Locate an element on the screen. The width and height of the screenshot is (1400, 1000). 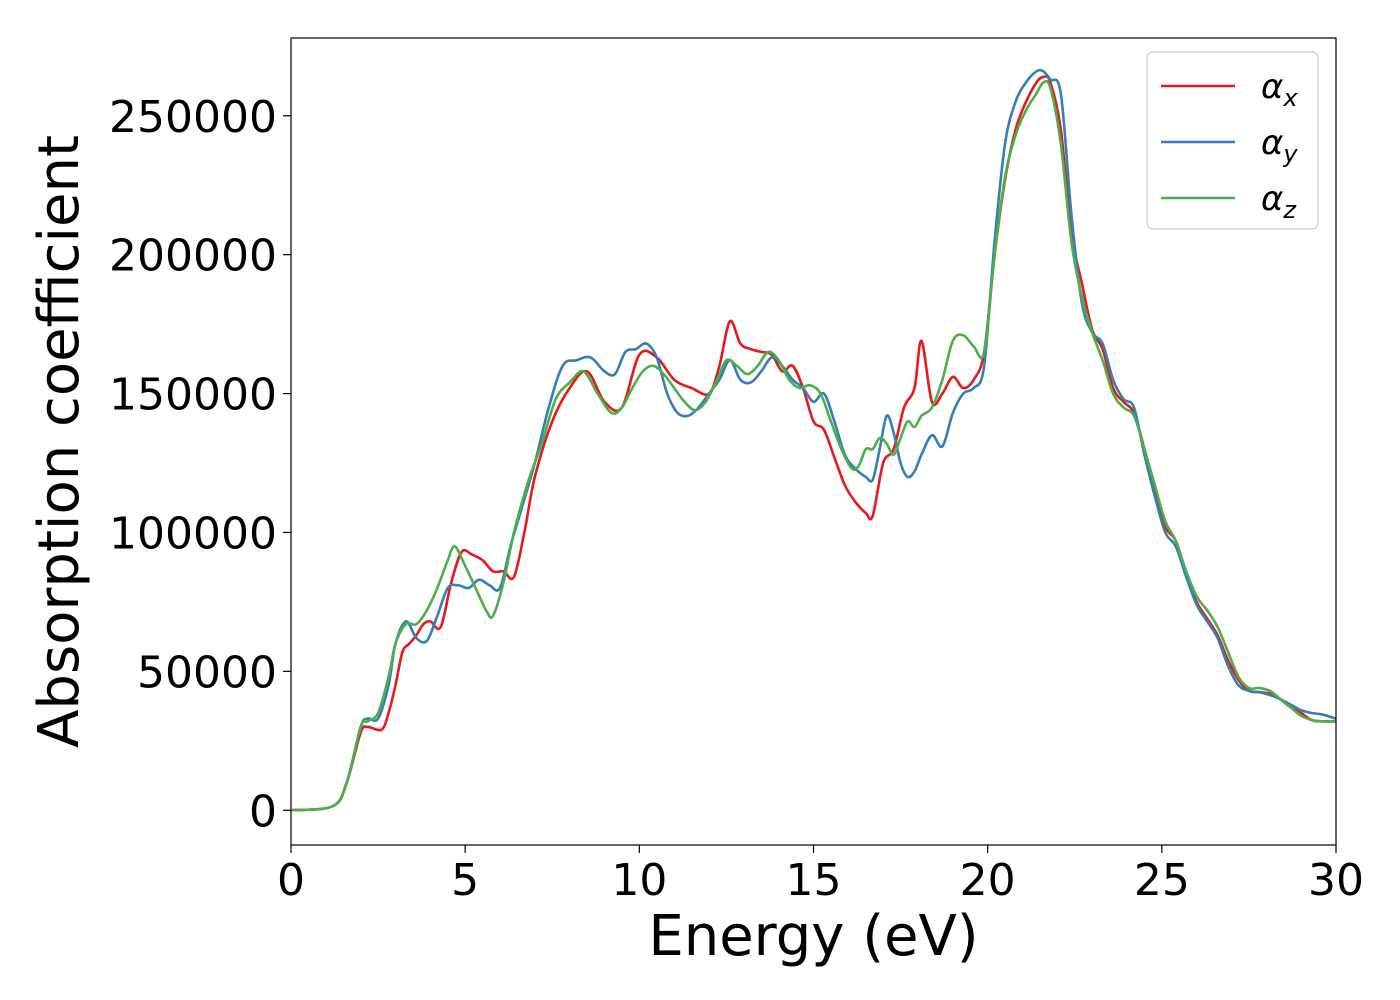
y-tick-label: 0 is located at coordinates (263, 811).